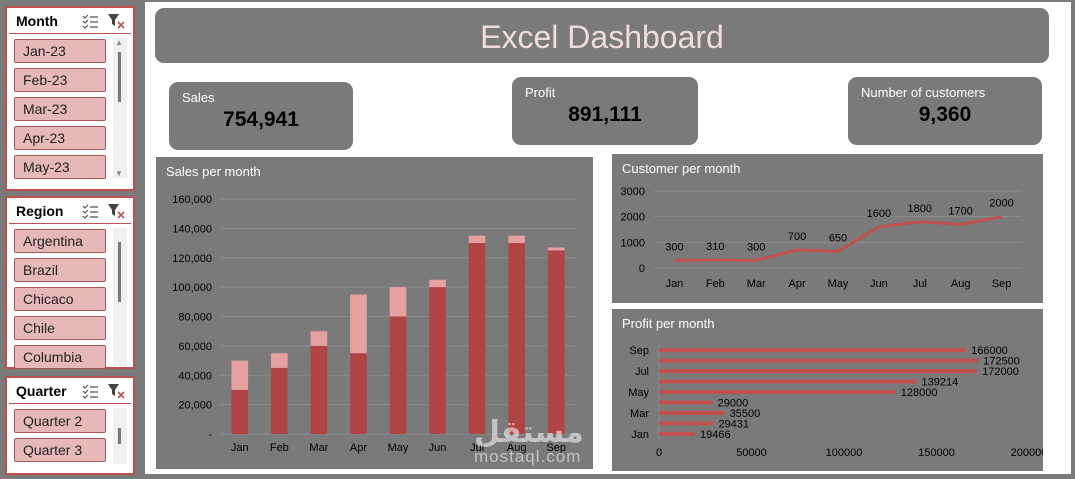  I want to click on bar-base-may, so click(398, 375).